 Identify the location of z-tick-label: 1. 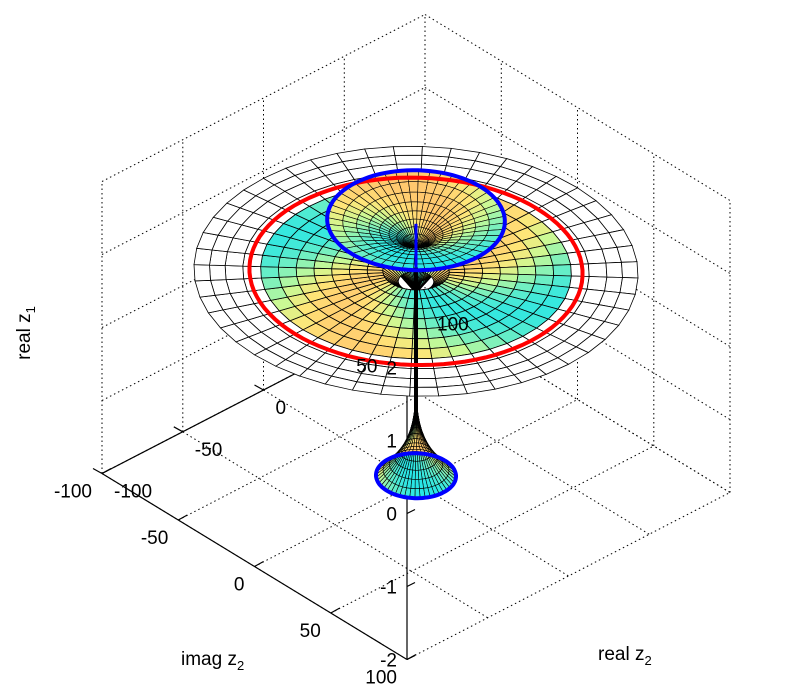
(391, 442).